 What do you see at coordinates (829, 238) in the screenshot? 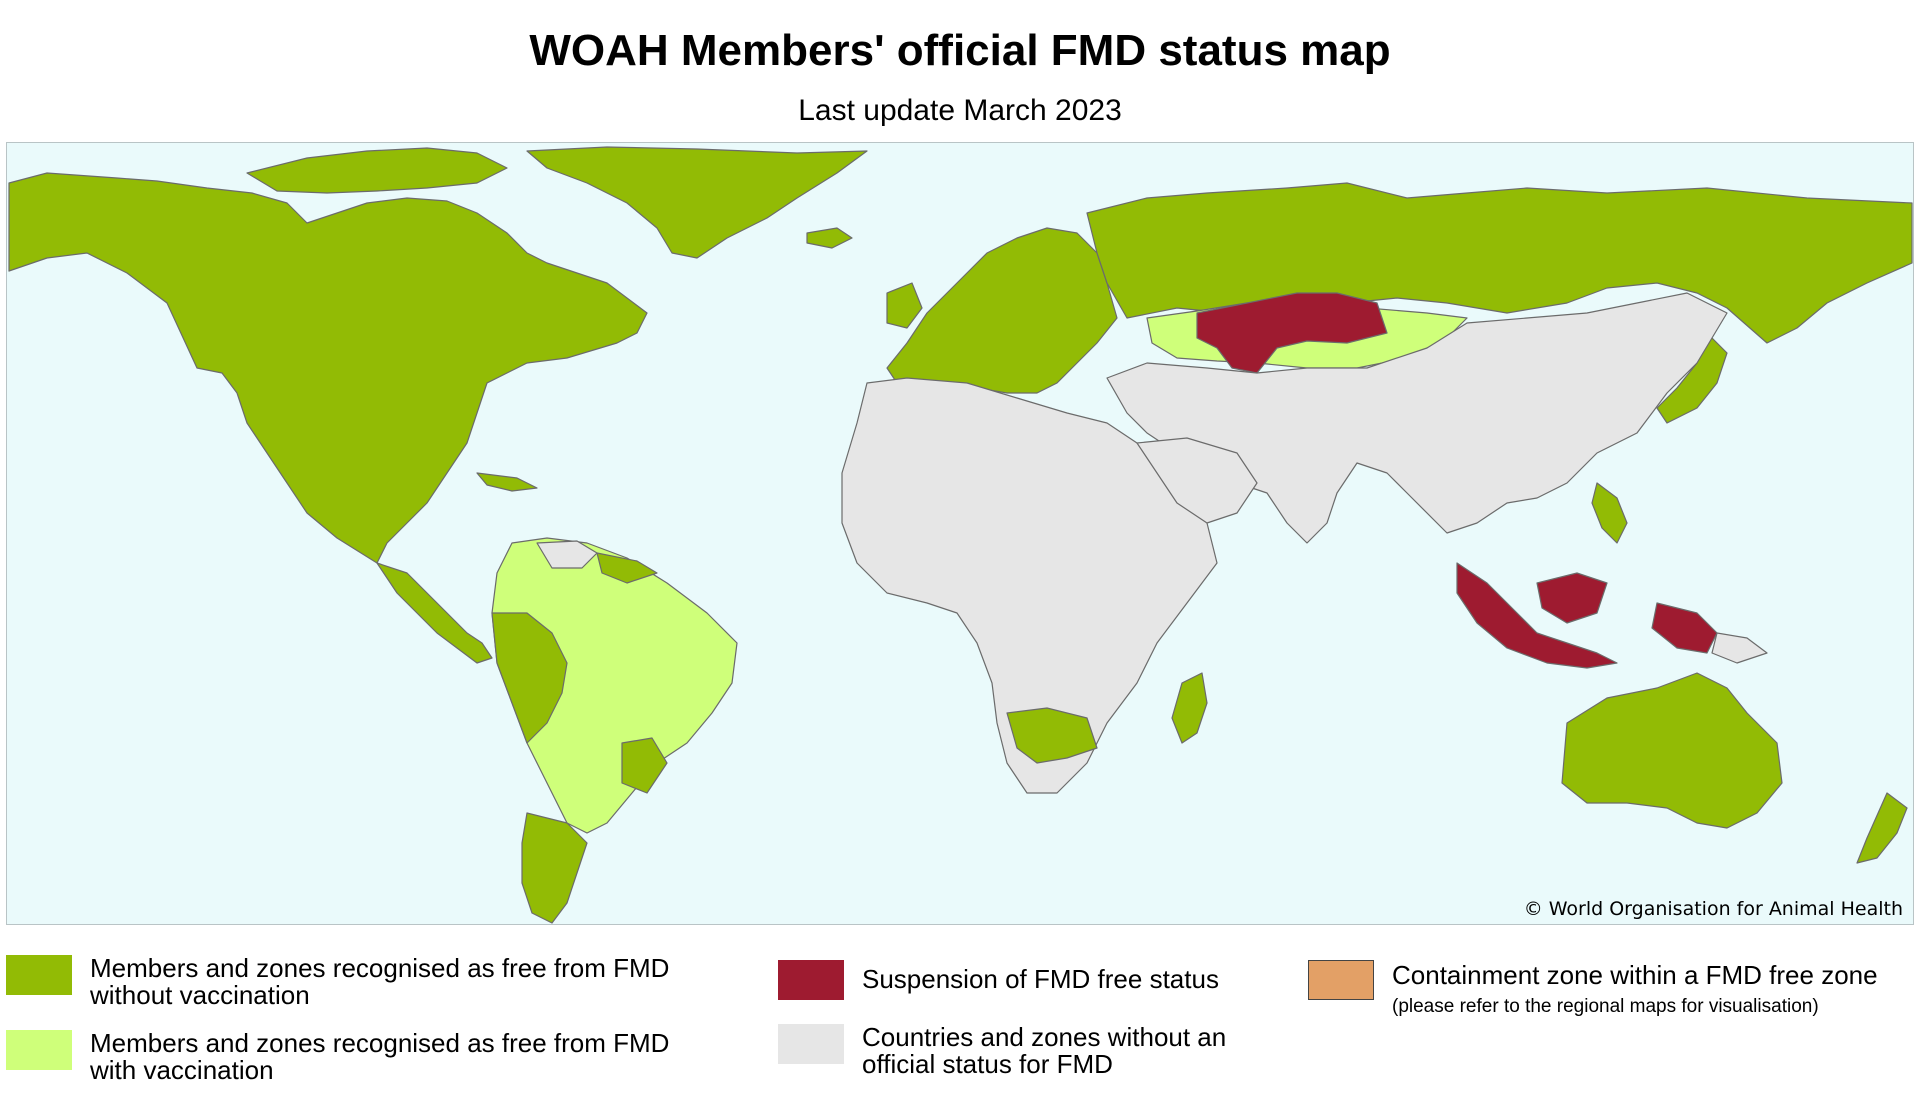
I see `region-iceland` at bounding box center [829, 238].